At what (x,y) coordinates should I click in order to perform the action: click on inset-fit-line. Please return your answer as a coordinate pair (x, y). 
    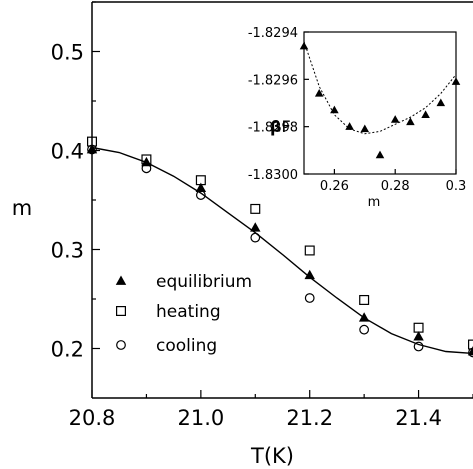
    Looking at the image, I should click on (380, 88).